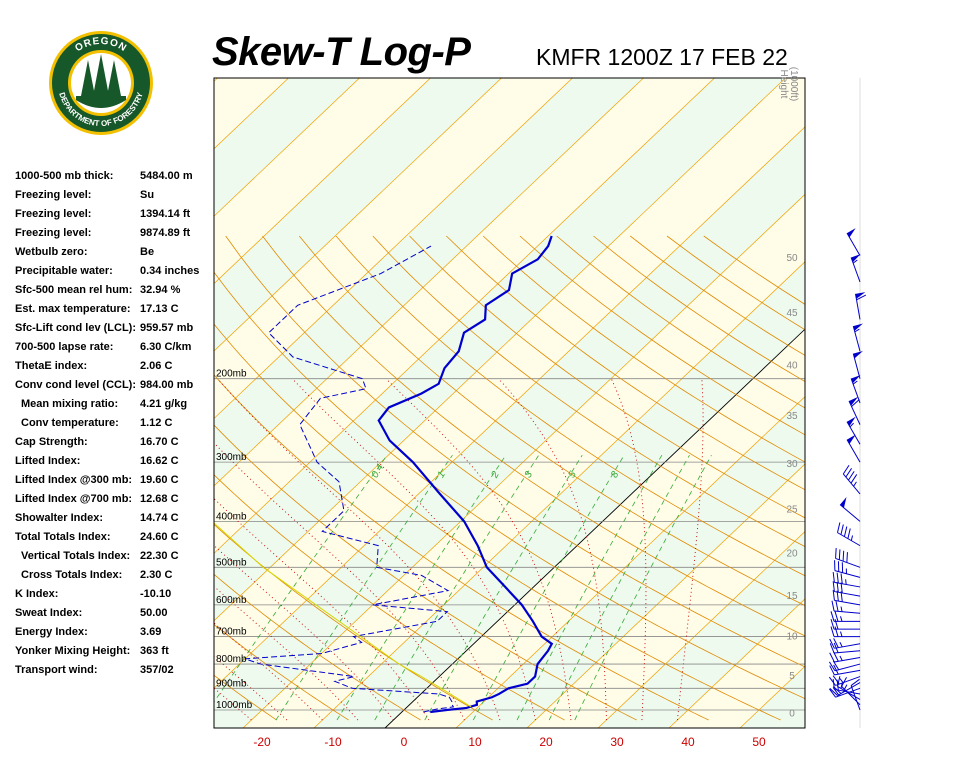 The height and width of the screenshot is (768, 960). Describe the element at coordinates (792, 464) in the screenshot. I see `height-label: 30` at that location.